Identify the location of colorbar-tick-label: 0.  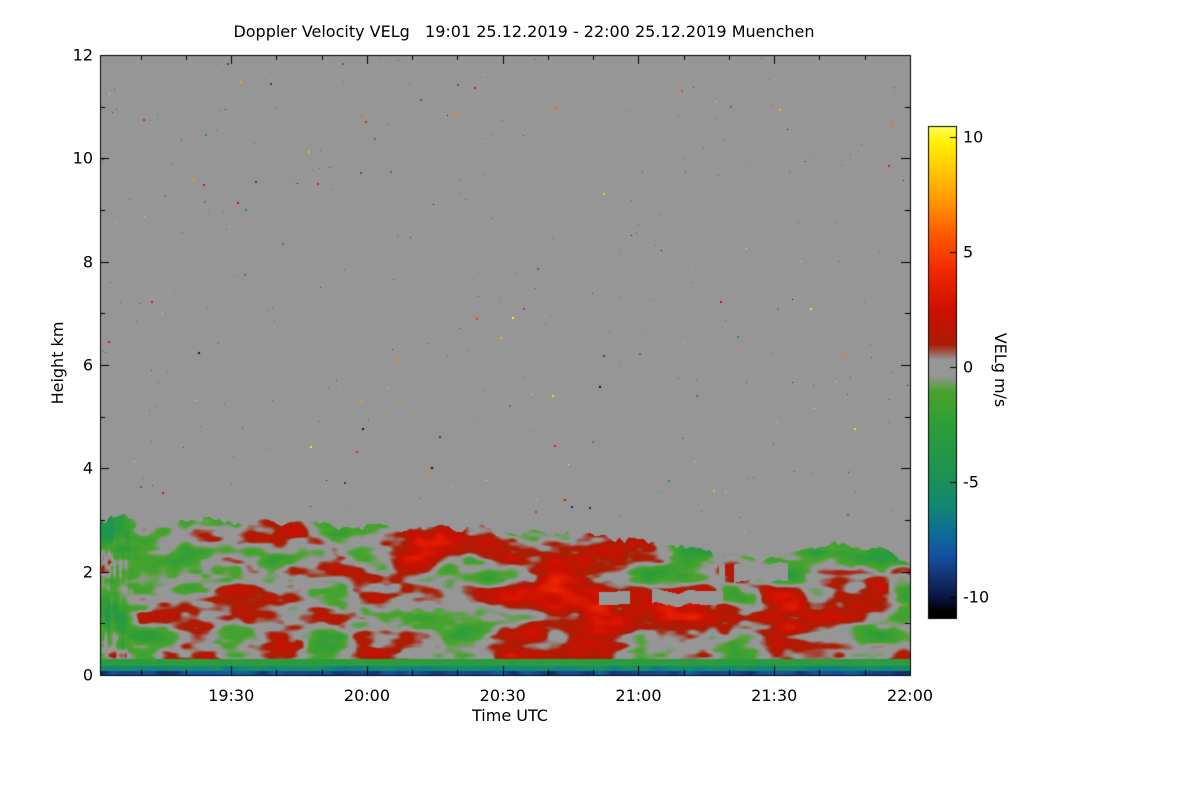
(968, 367).